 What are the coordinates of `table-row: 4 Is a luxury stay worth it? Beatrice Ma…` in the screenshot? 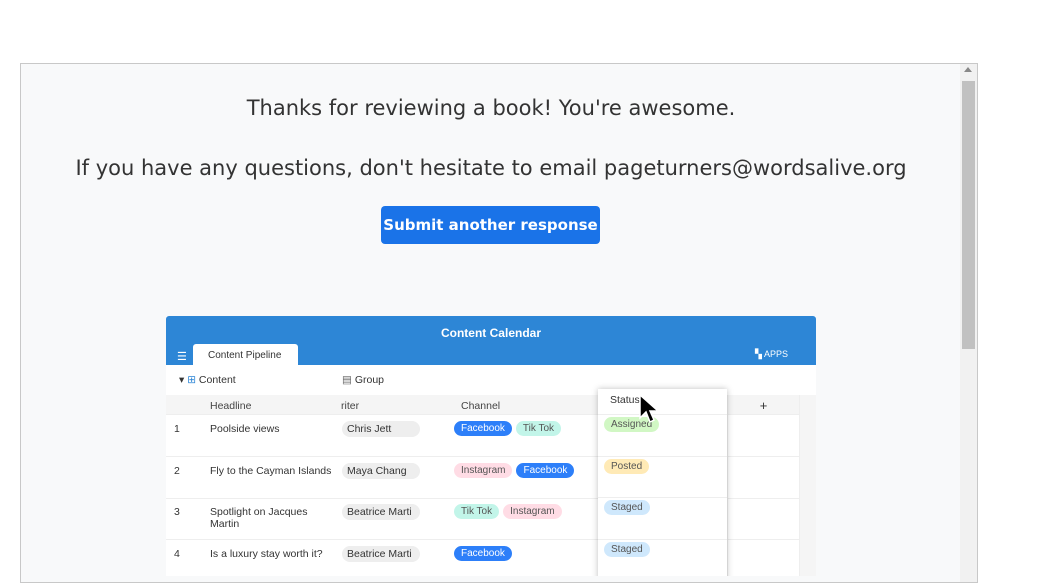 It's located at (491, 558).